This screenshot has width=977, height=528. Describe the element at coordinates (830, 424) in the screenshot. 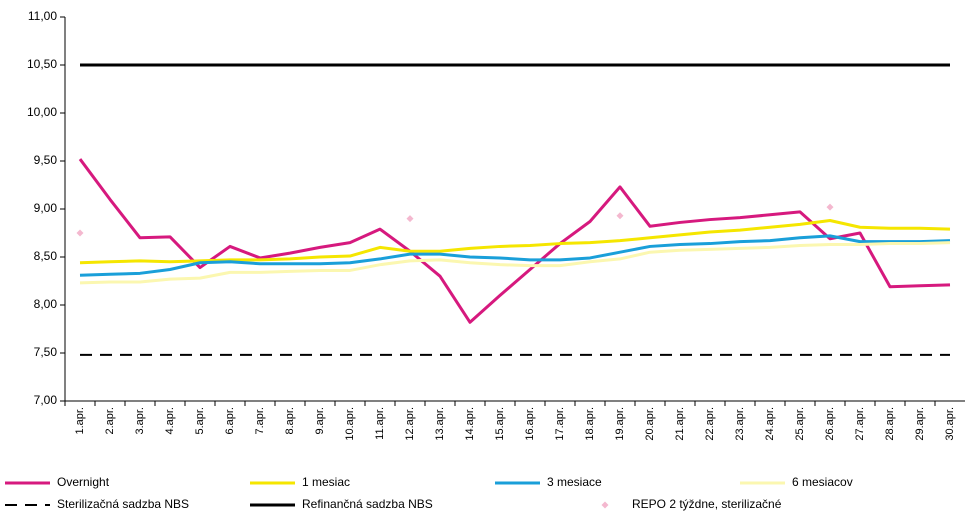

I see `x-tick-label: 26.apr.` at that location.